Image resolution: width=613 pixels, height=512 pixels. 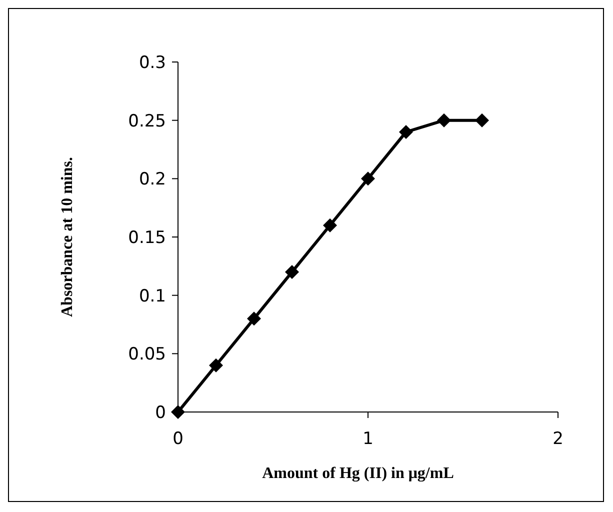 What do you see at coordinates (67, 237) in the screenshot?
I see `y-axis-title: Absorbance at 10 mins.` at bounding box center [67, 237].